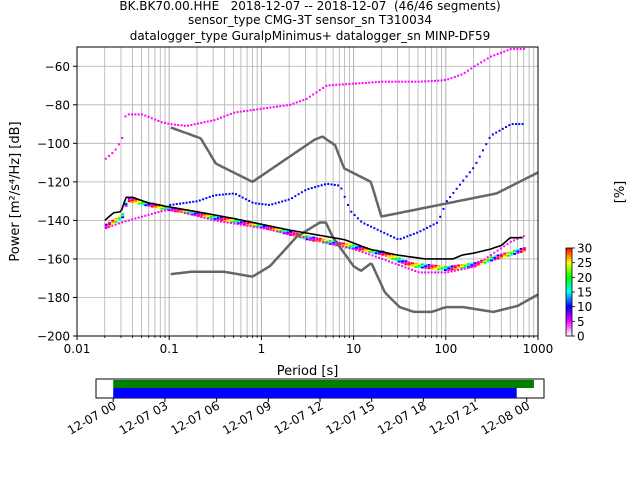 The image size is (640, 480). I want to click on timeline-tick-label: 12-07 00, so click(92, 417).